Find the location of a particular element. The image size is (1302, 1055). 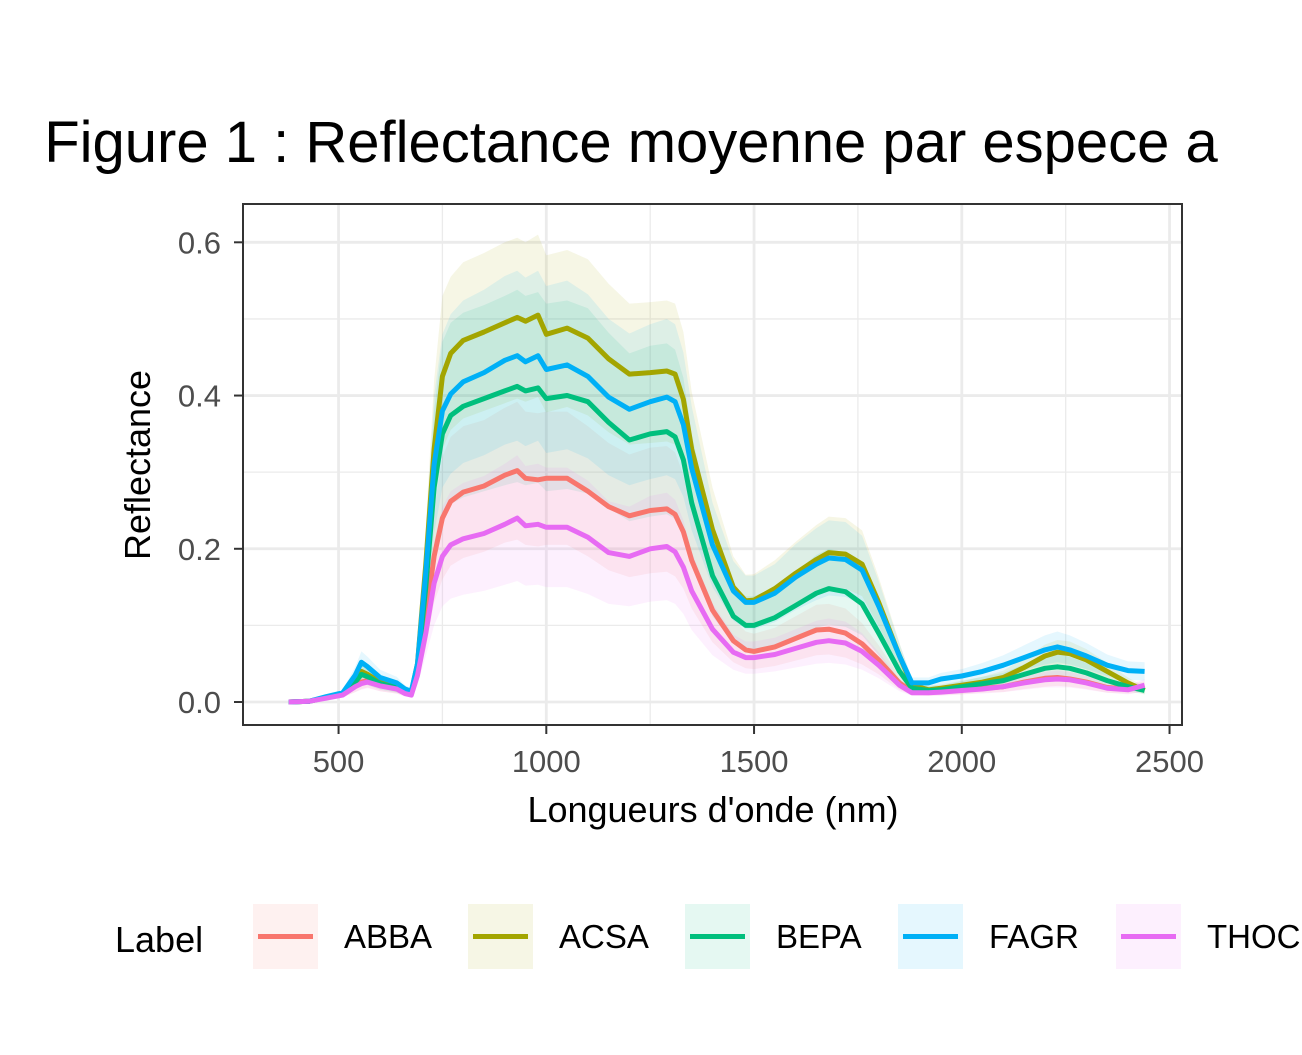

x-tick-label: 2500 is located at coordinates (1169, 761).